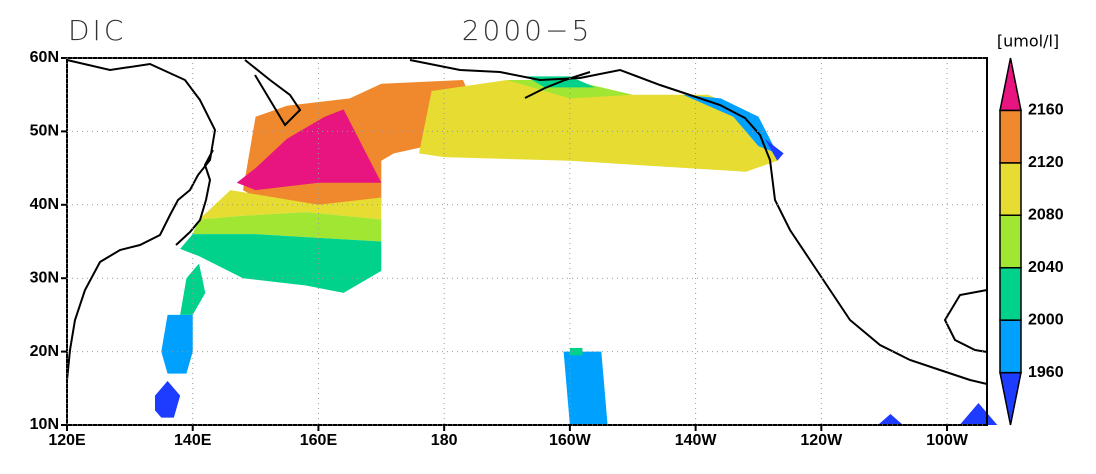 The image size is (1096, 474). I want to click on kamchatka, so click(273, 93).